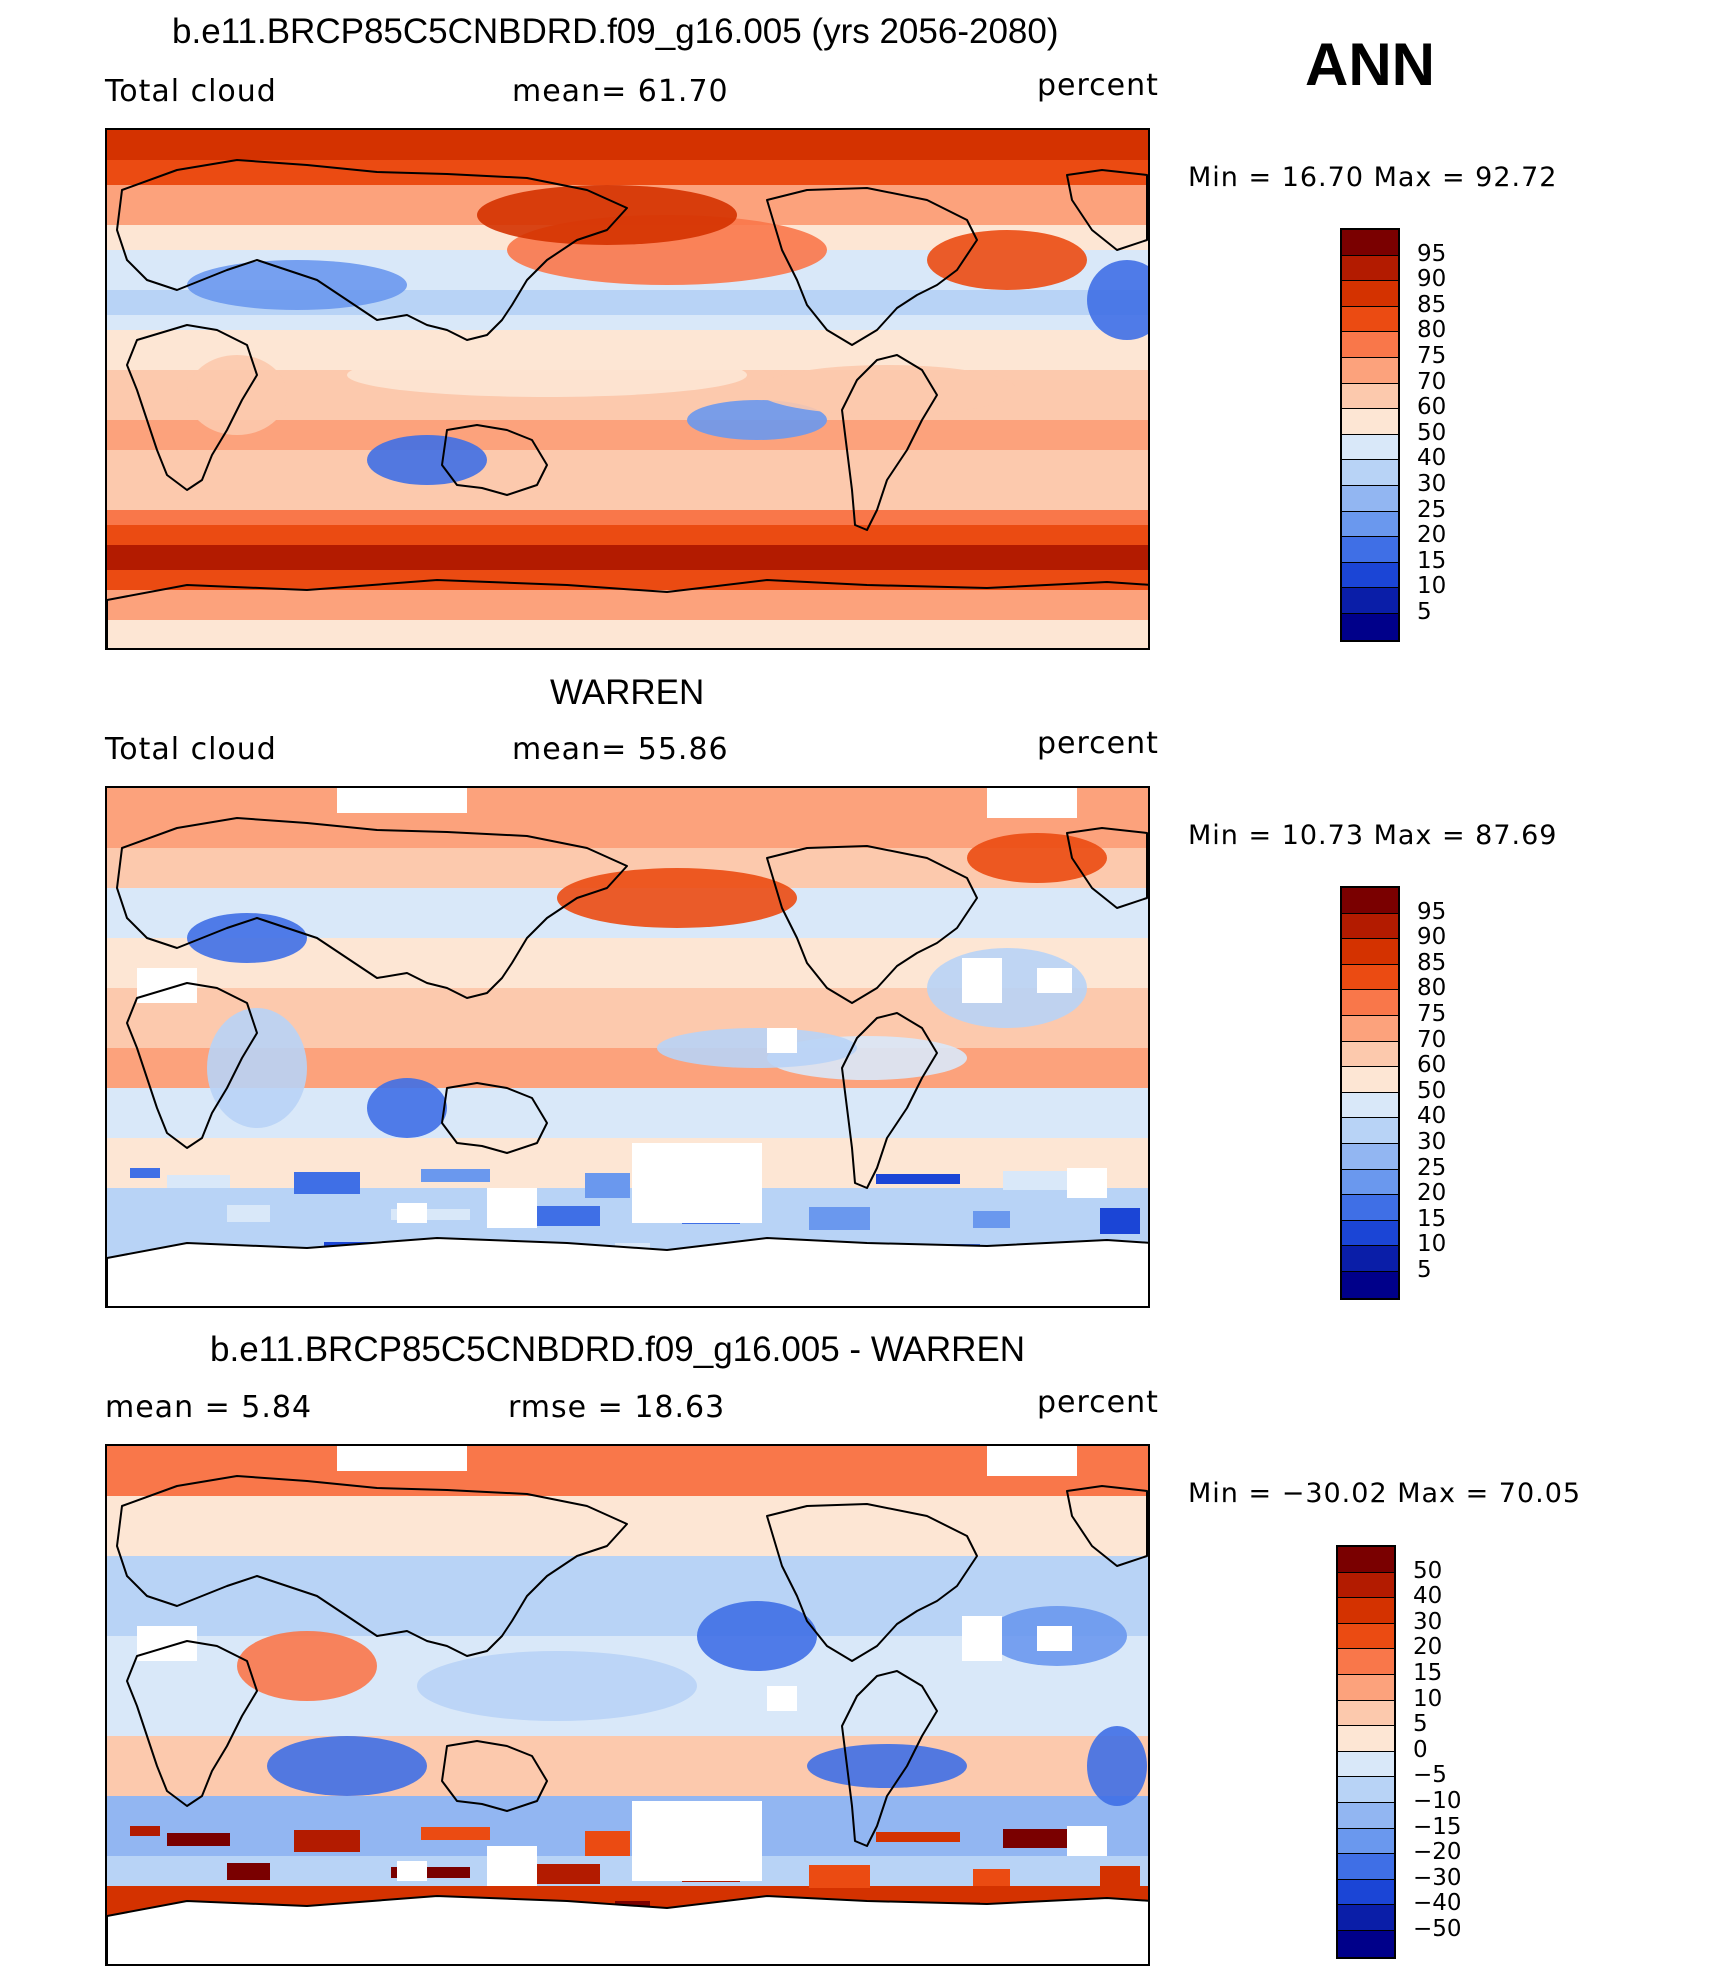 Image resolution: width=1710 pixels, height=1975 pixels. Describe the element at coordinates (1098, 1402) in the screenshot. I see `panel-3-units-label: percent` at that location.